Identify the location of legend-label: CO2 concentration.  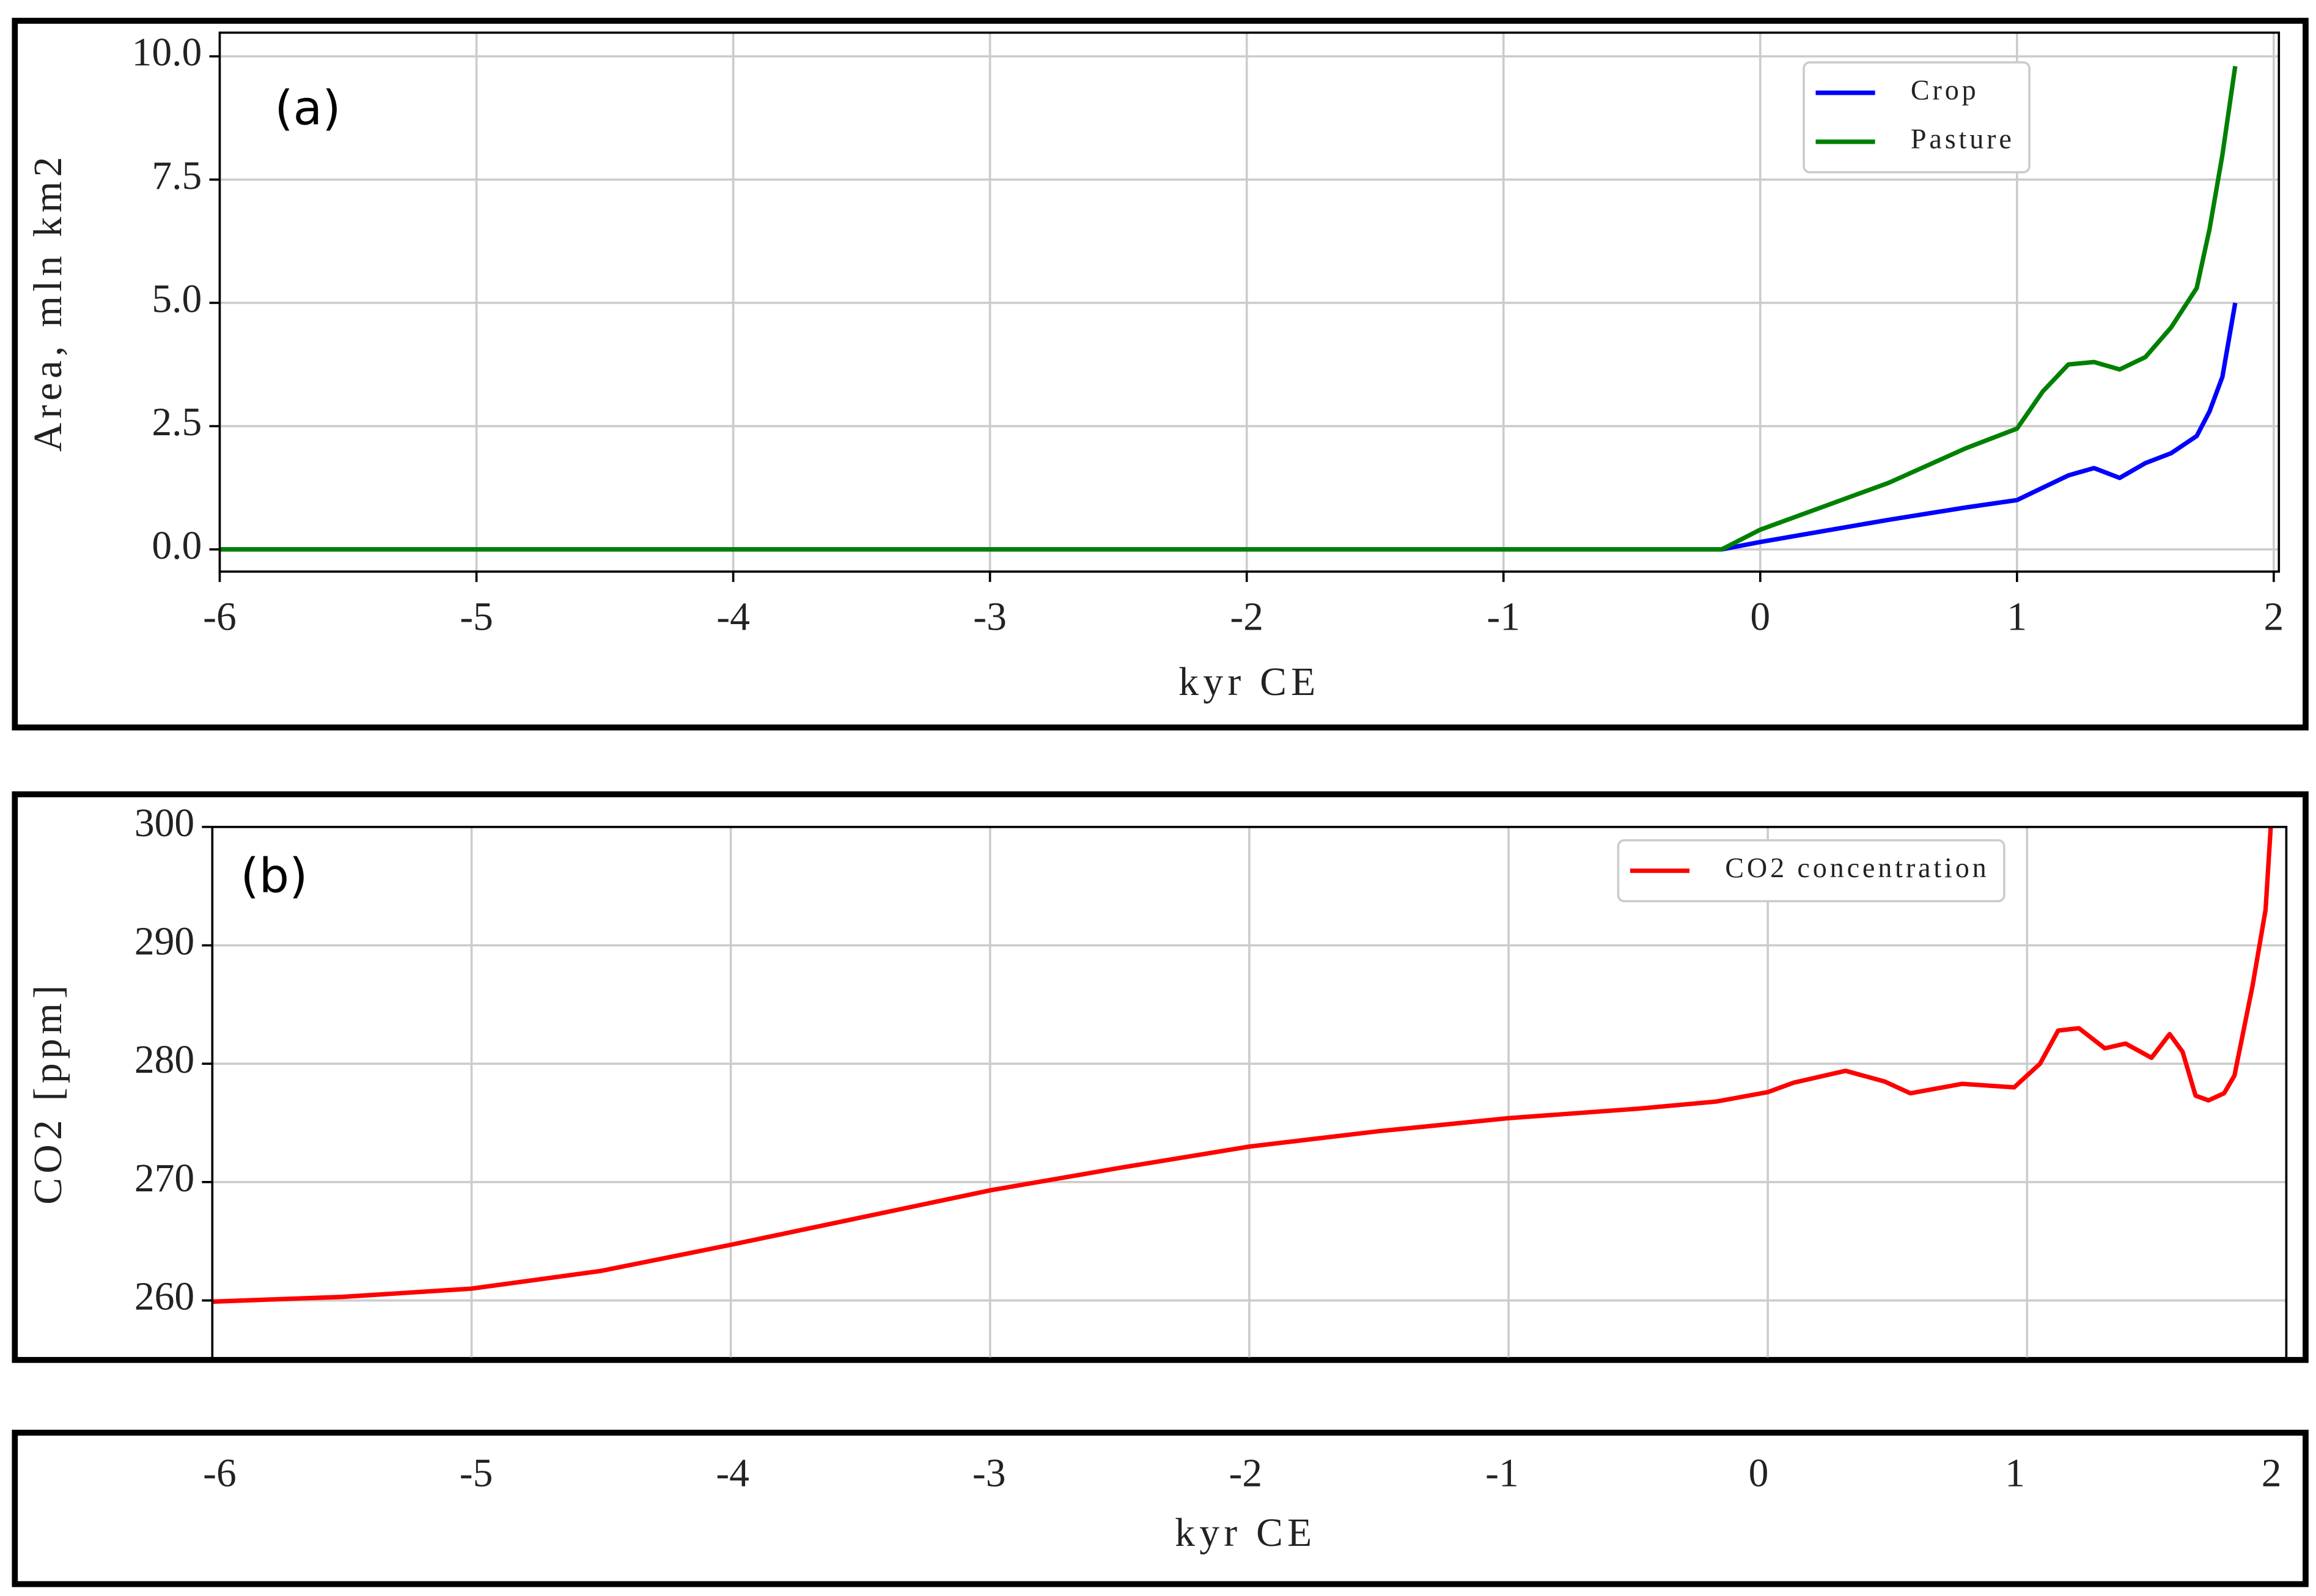
(1857, 867).